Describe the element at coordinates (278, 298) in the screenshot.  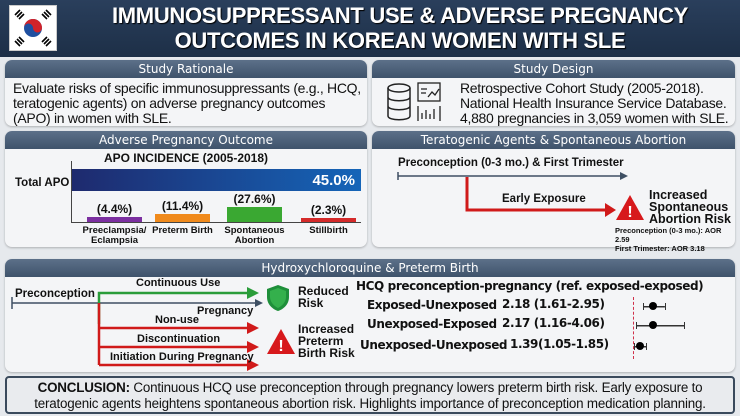
I see `shield-icon` at that location.